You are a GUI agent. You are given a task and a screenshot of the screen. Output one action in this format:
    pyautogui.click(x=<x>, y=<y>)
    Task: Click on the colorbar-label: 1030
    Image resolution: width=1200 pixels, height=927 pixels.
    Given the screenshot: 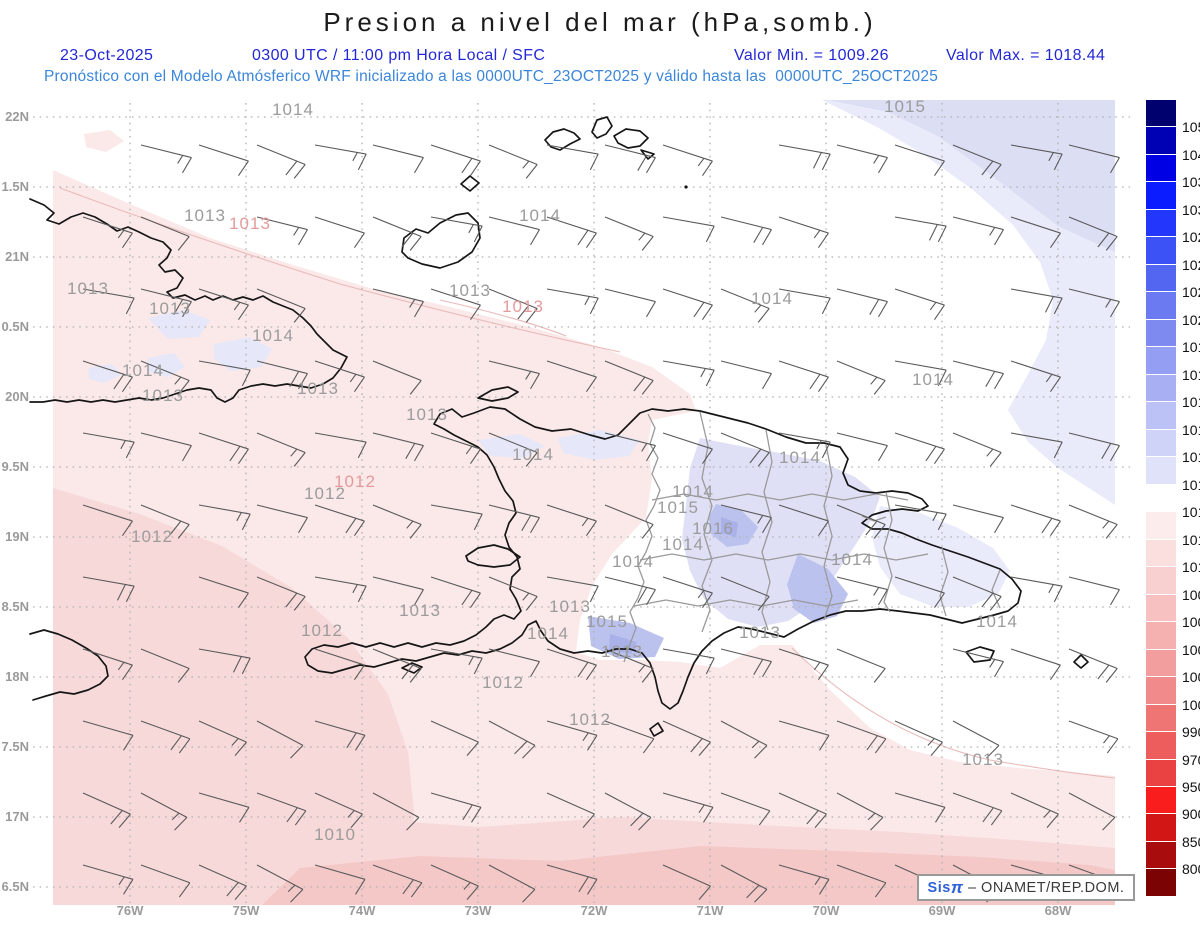 What is the action you would take?
    pyautogui.click(x=1191, y=209)
    